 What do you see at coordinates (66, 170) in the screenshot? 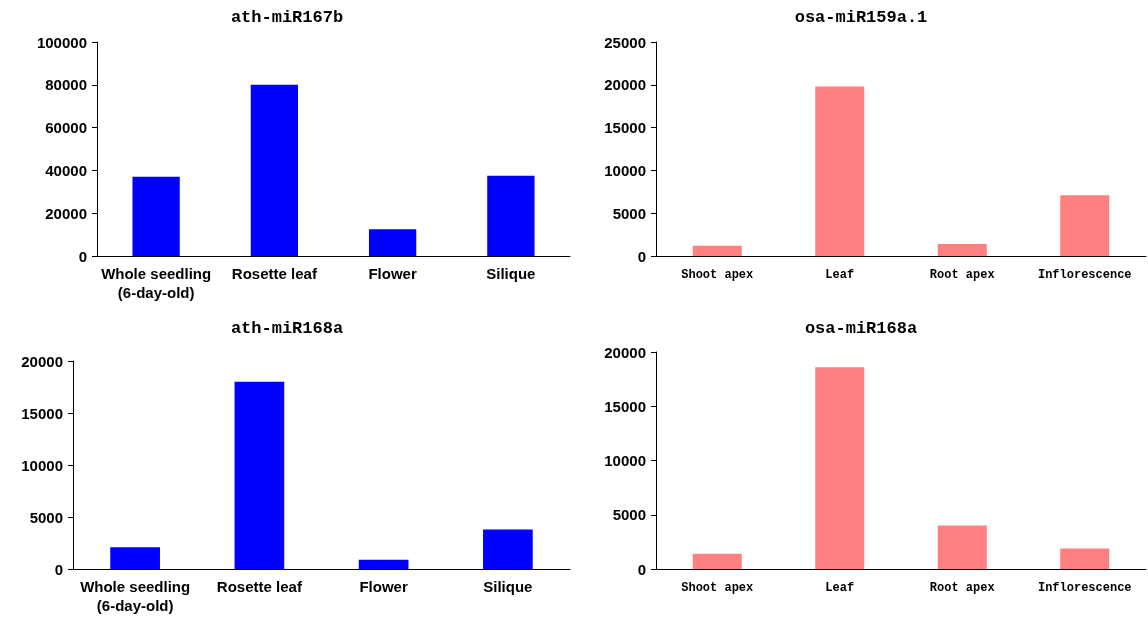
I see `y-tick-label: 40000` at bounding box center [66, 170].